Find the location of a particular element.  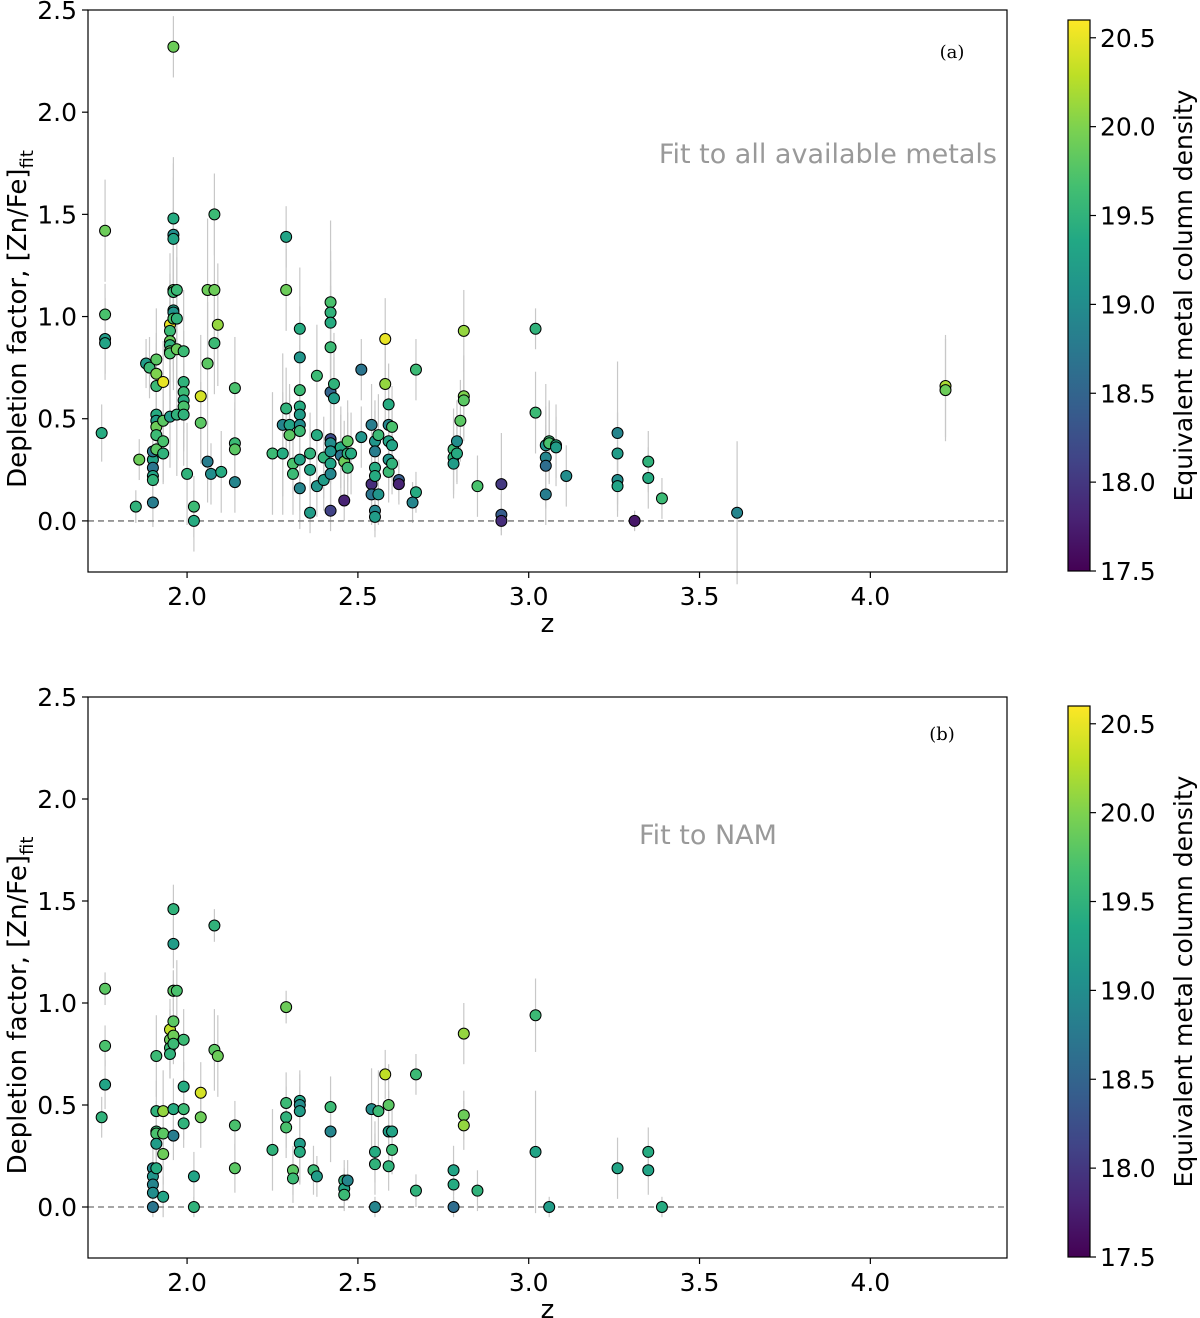

y-axis-a: 0.0 0.5 1.0 1.5 2.0 2.5 is located at coordinates (62, 268).